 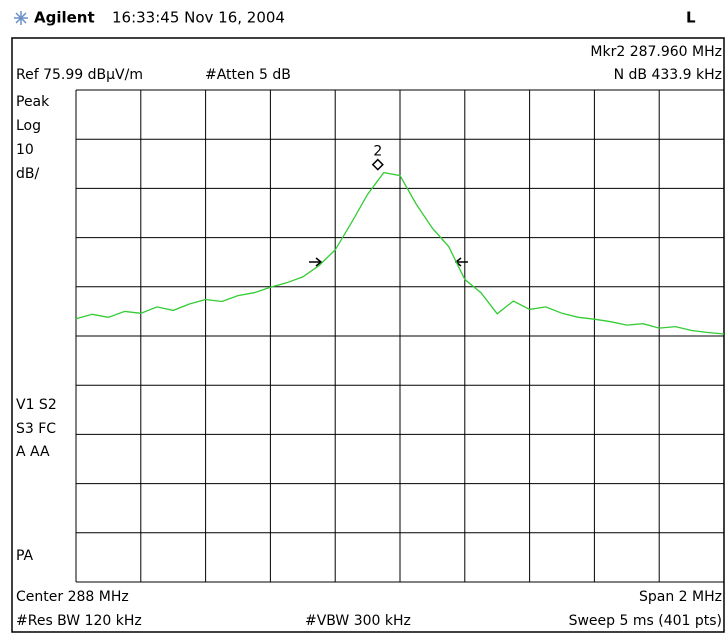 What do you see at coordinates (691, 18) in the screenshot?
I see `mode: L` at bounding box center [691, 18].